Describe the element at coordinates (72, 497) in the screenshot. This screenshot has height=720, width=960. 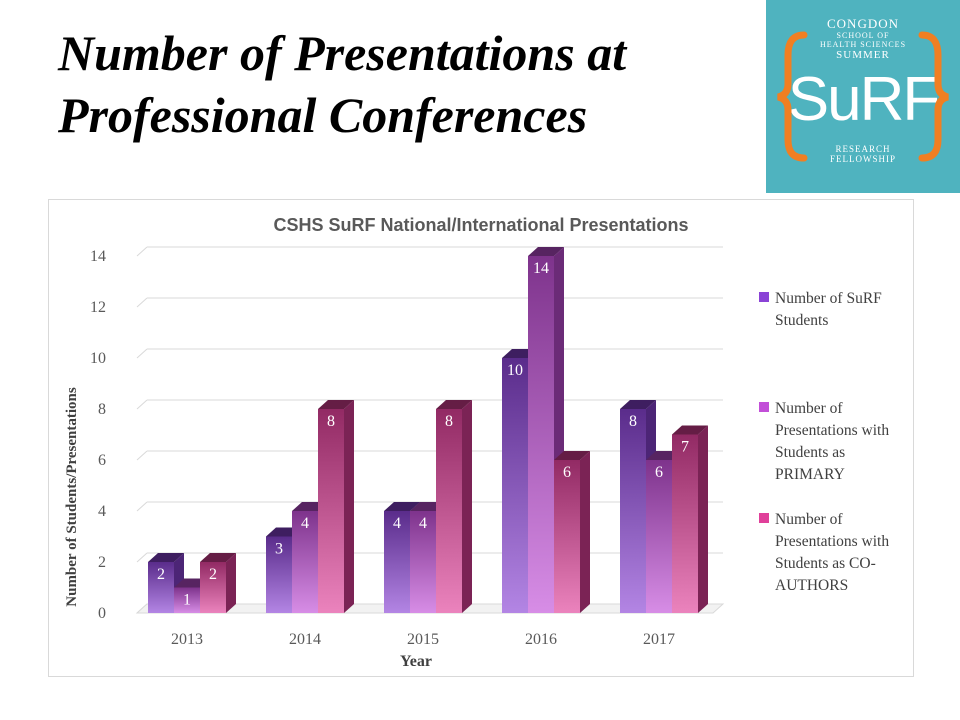
I see `y-axis-title: Number of Students/Presentations` at that location.